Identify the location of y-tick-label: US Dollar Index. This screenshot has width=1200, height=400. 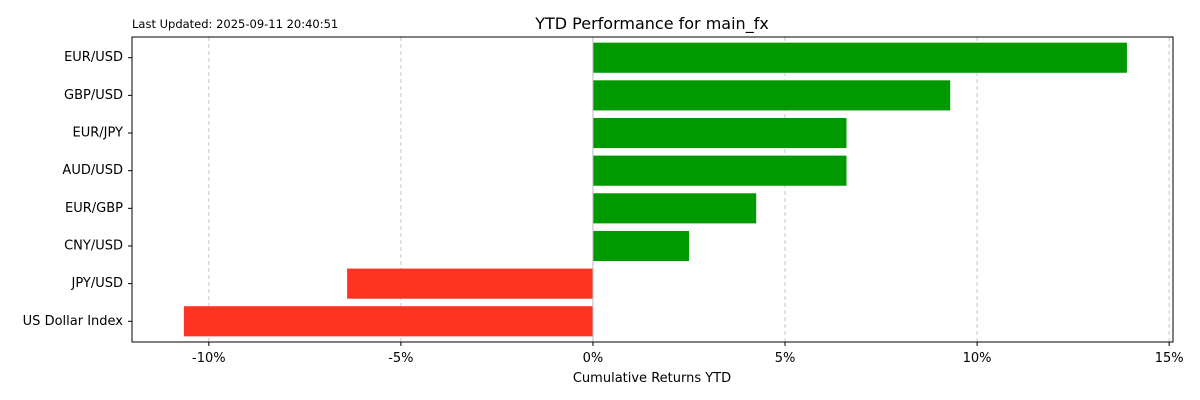
(73, 321).